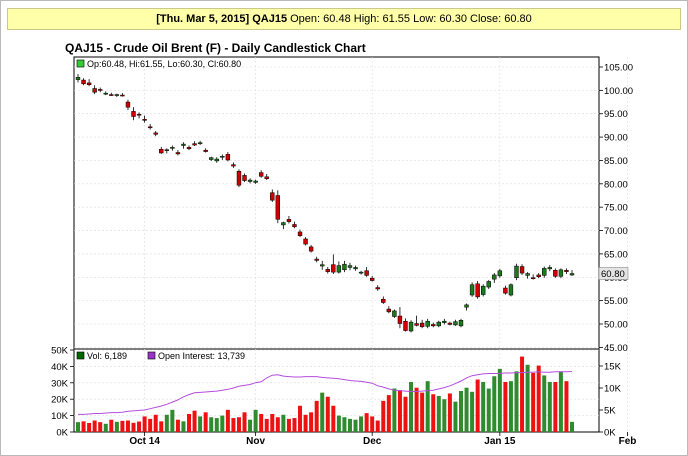  Describe the element at coordinates (396, 19) in the screenshot. I see `info-high: 61.55` at that location.